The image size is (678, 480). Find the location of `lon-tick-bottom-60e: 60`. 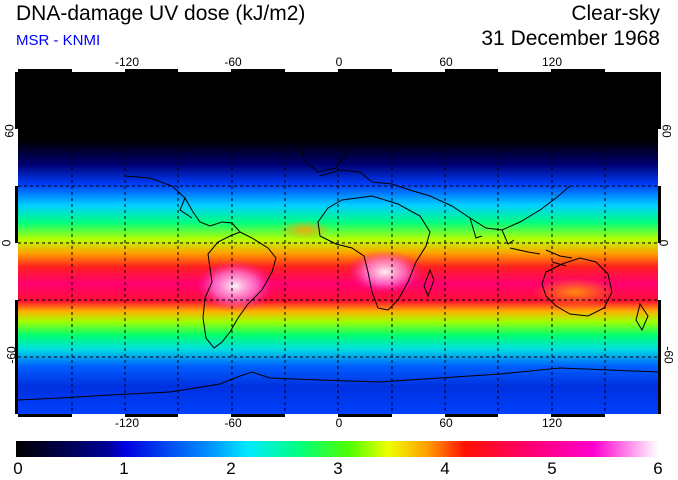

lon-tick-bottom-60e: 60 is located at coordinates (446, 423).